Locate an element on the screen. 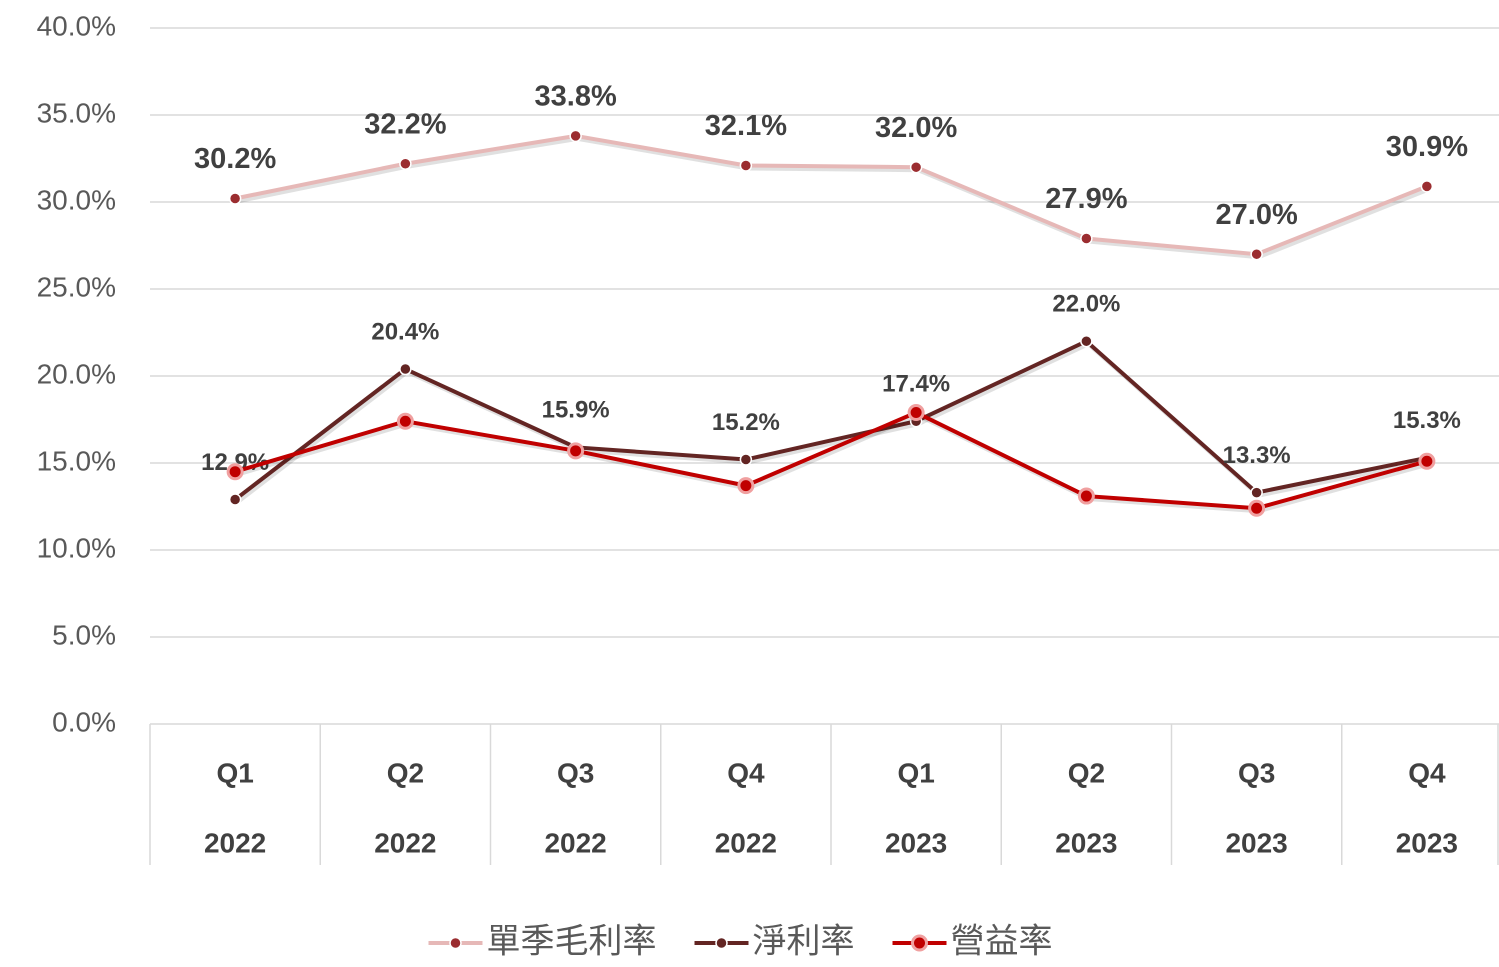  legend-label: 淨利率 is located at coordinates (804, 942).